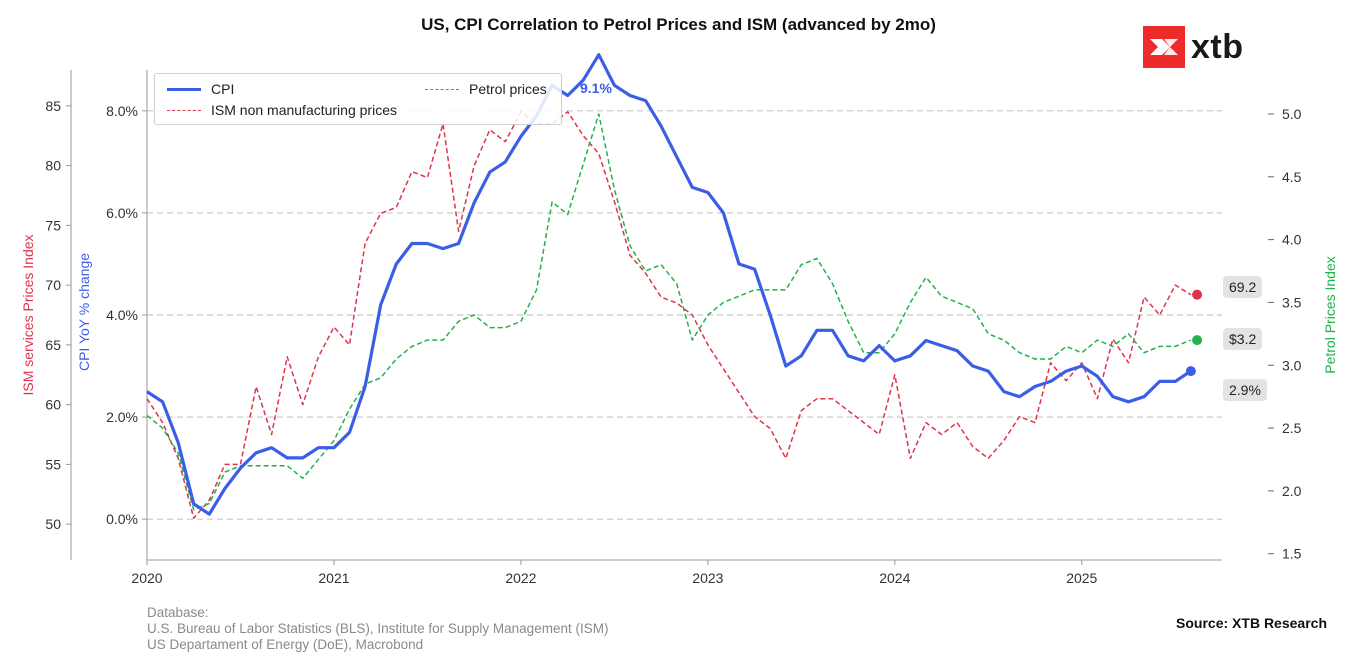 The width and height of the screenshot is (1357, 664). I want to click on source-label: Source: XTB Research, so click(1251, 623).